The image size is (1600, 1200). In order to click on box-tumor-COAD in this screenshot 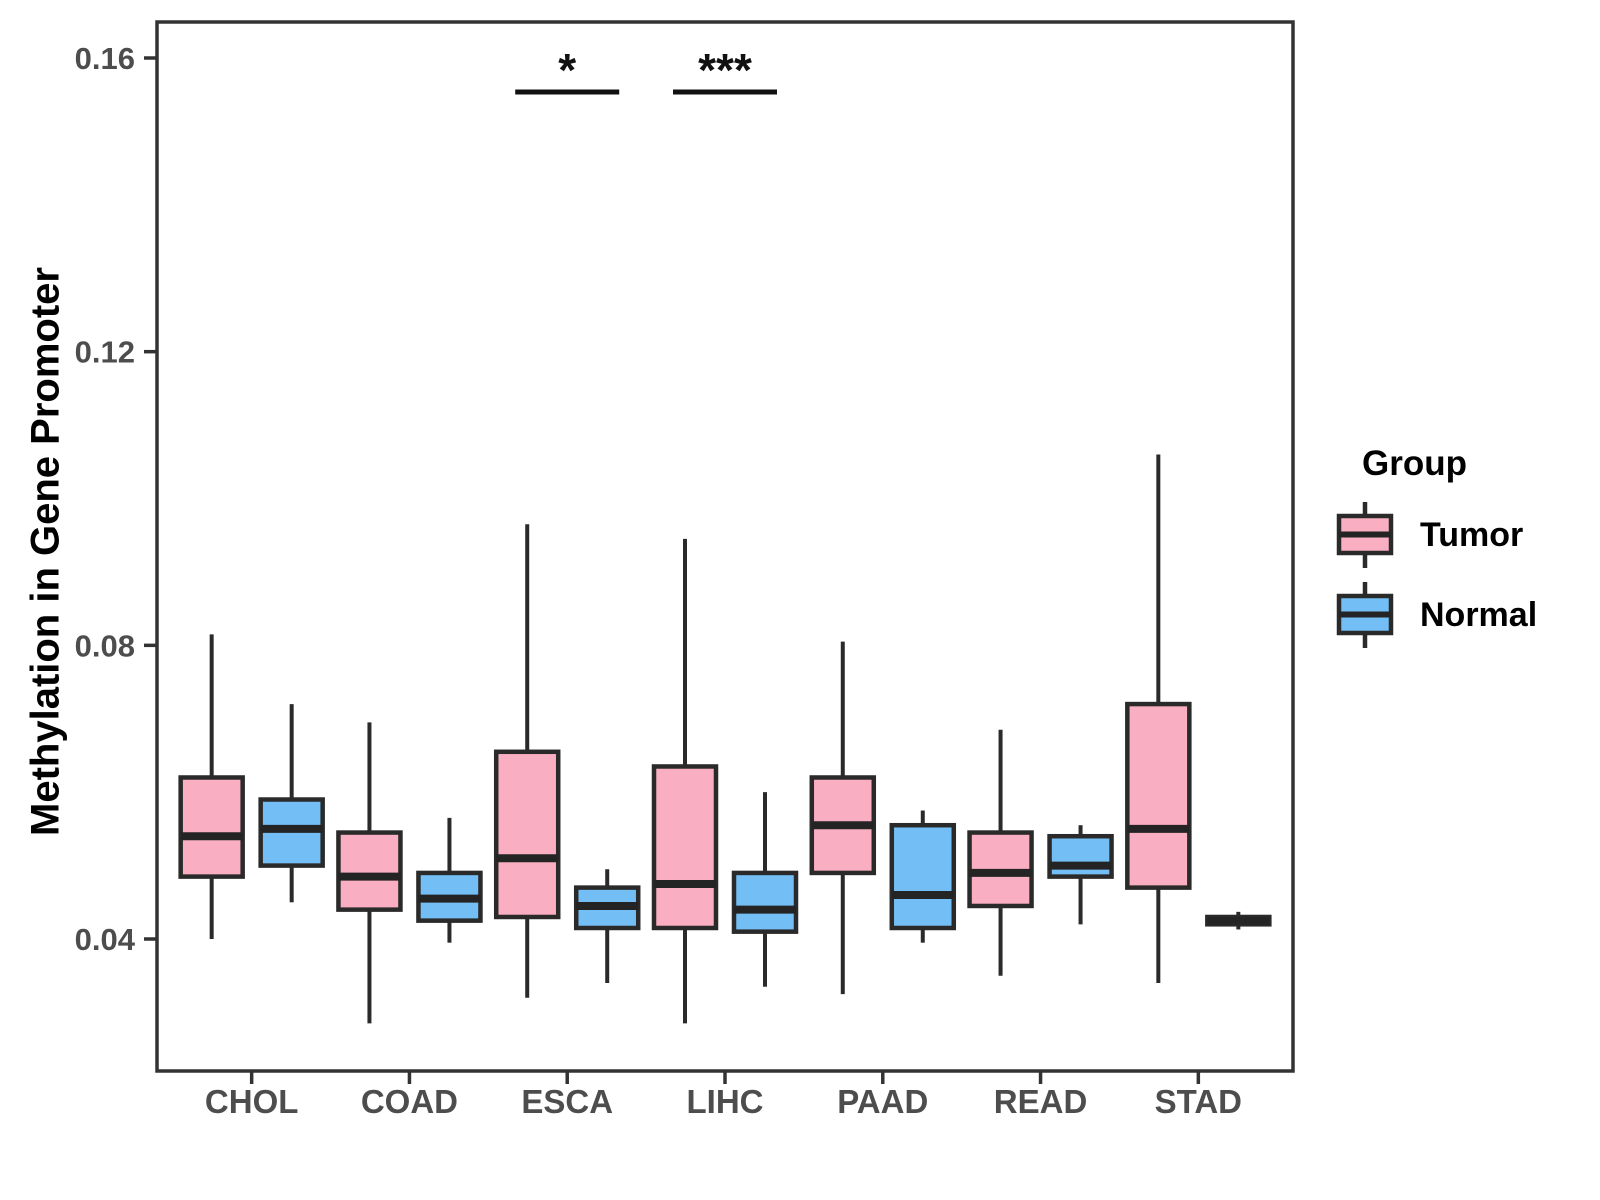, I will do `click(369, 873)`.